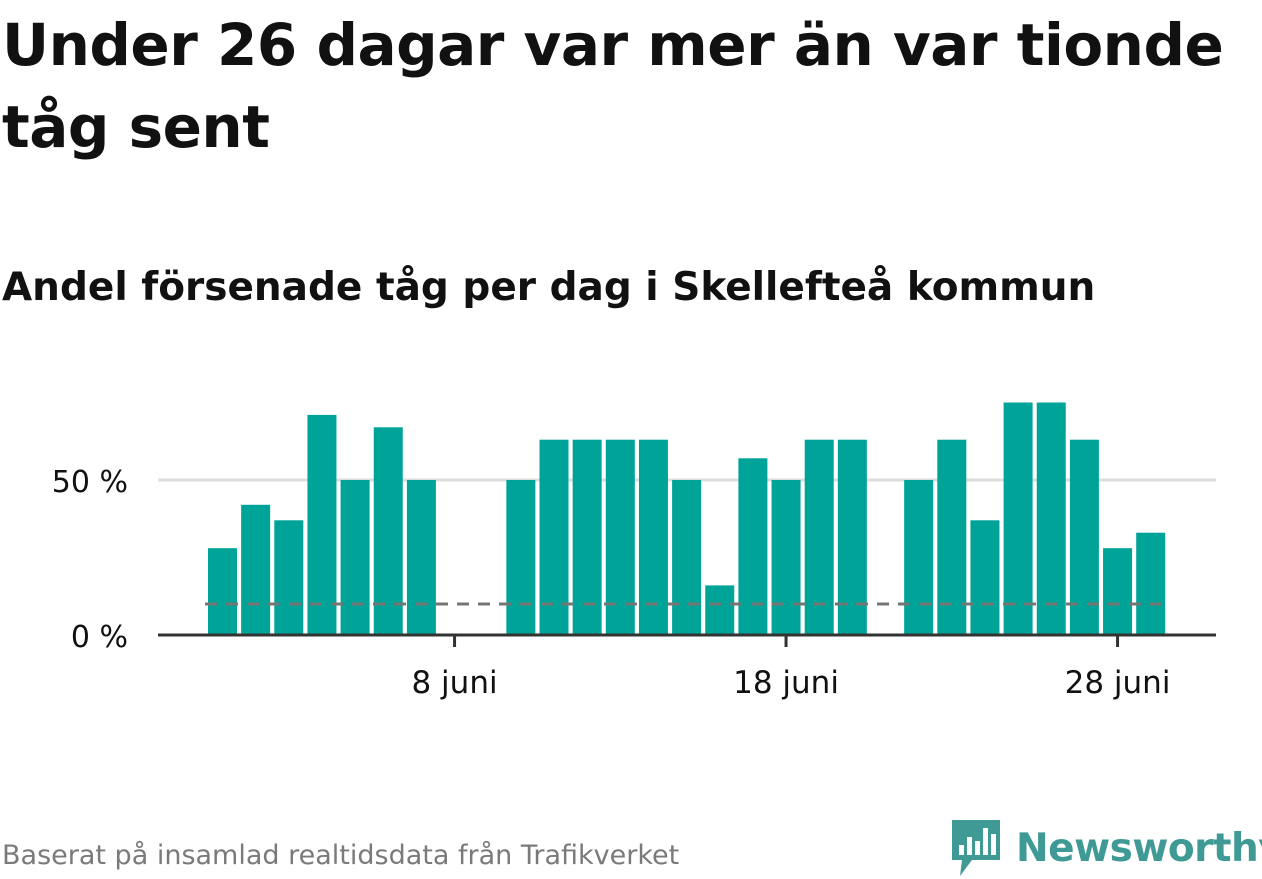 The height and width of the screenshot is (879, 1262). What do you see at coordinates (786, 683) in the screenshot?
I see `x-tick-label: 18 juni` at bounding box center [786, 683].